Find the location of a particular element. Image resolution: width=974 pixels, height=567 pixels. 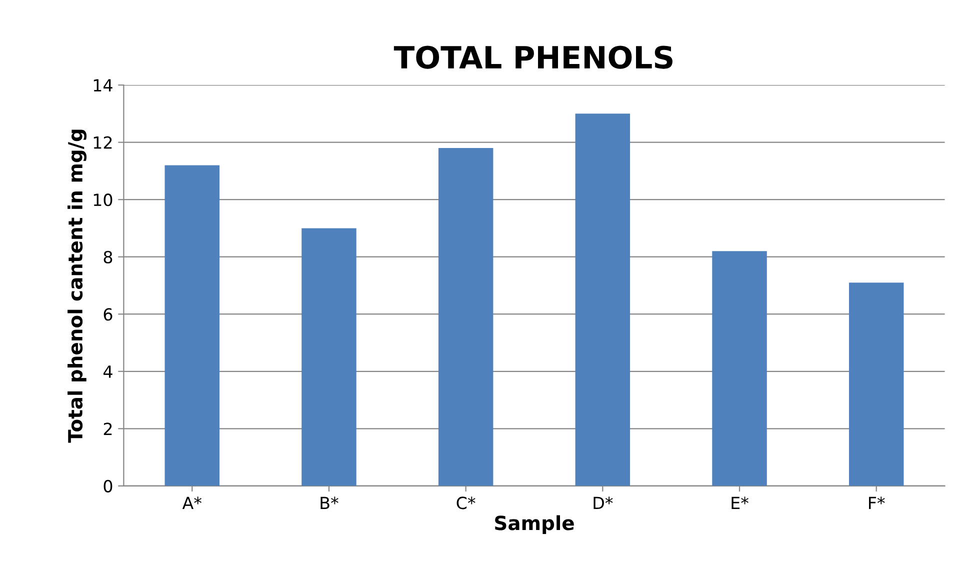

y-tick-label: 2 is located at coordinates (108, 428).